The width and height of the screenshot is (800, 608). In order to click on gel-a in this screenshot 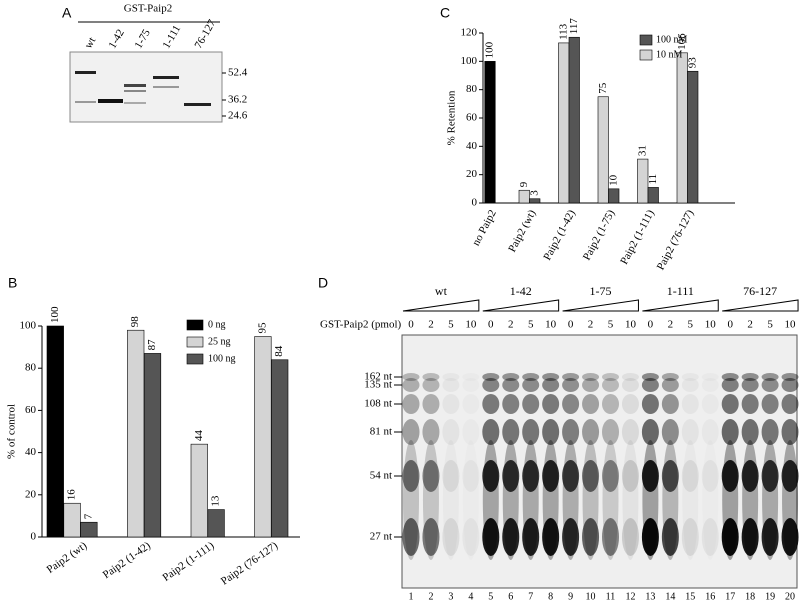, I will do `click(146, 87)`.